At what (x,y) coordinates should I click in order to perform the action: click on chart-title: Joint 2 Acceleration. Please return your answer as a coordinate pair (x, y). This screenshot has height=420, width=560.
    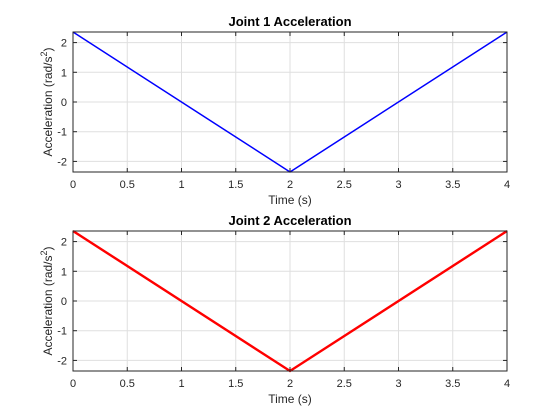
    Looking at the image, I should click on (289, 220).